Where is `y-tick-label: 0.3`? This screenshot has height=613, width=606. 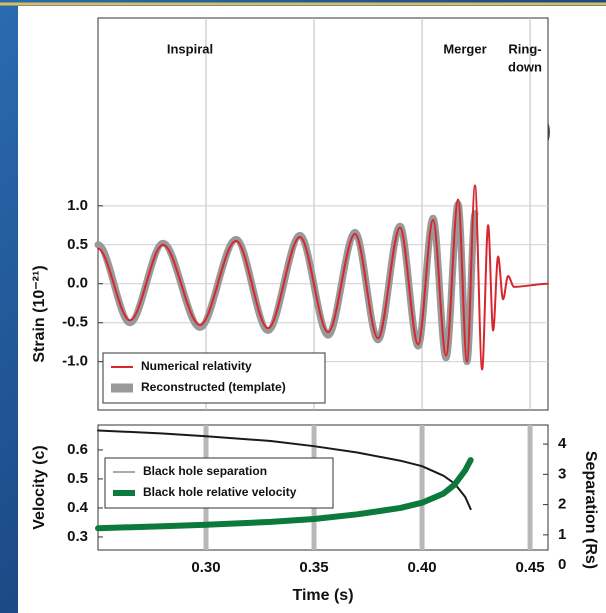
y-tick-label: 0.3 is located at coordinates (77, 536).